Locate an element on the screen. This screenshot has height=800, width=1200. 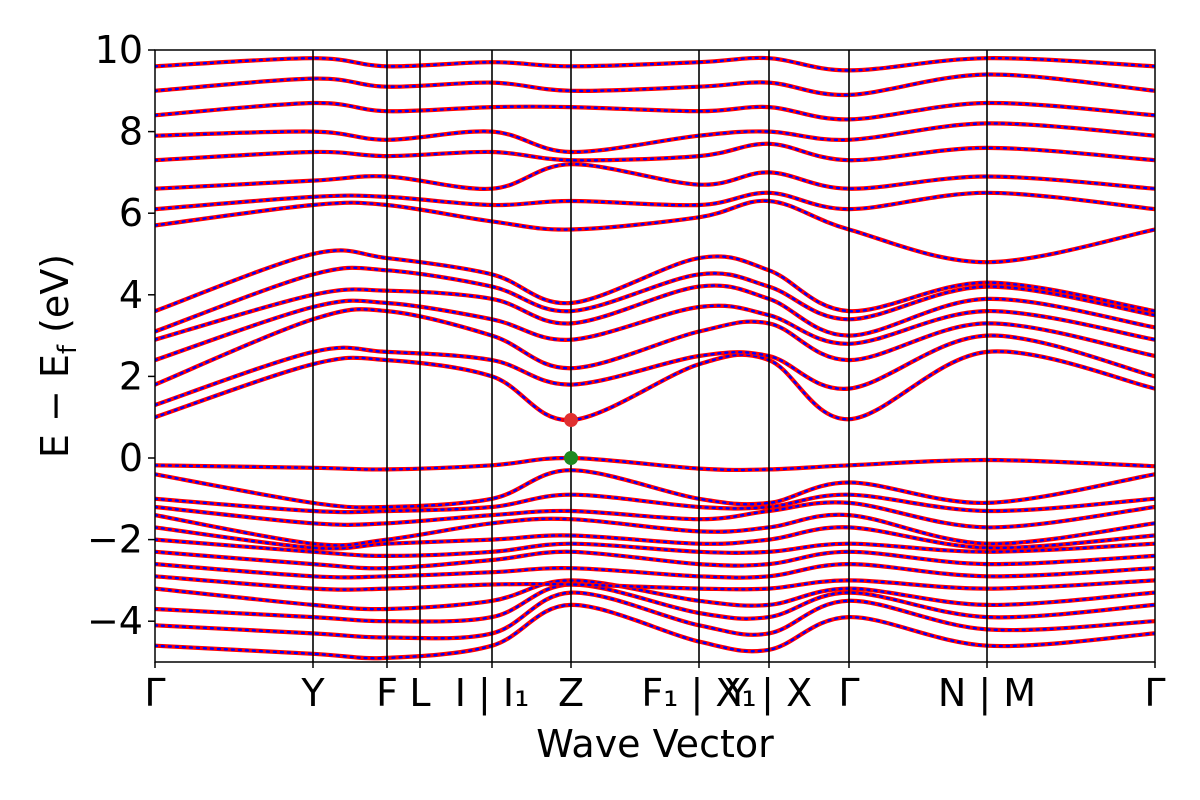
cbm-marker is located at coordinates (571, 420).